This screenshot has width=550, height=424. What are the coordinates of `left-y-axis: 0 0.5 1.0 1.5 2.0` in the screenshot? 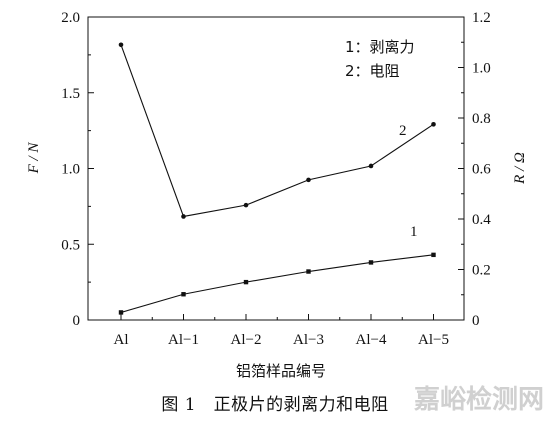 It's located at (77, 169).